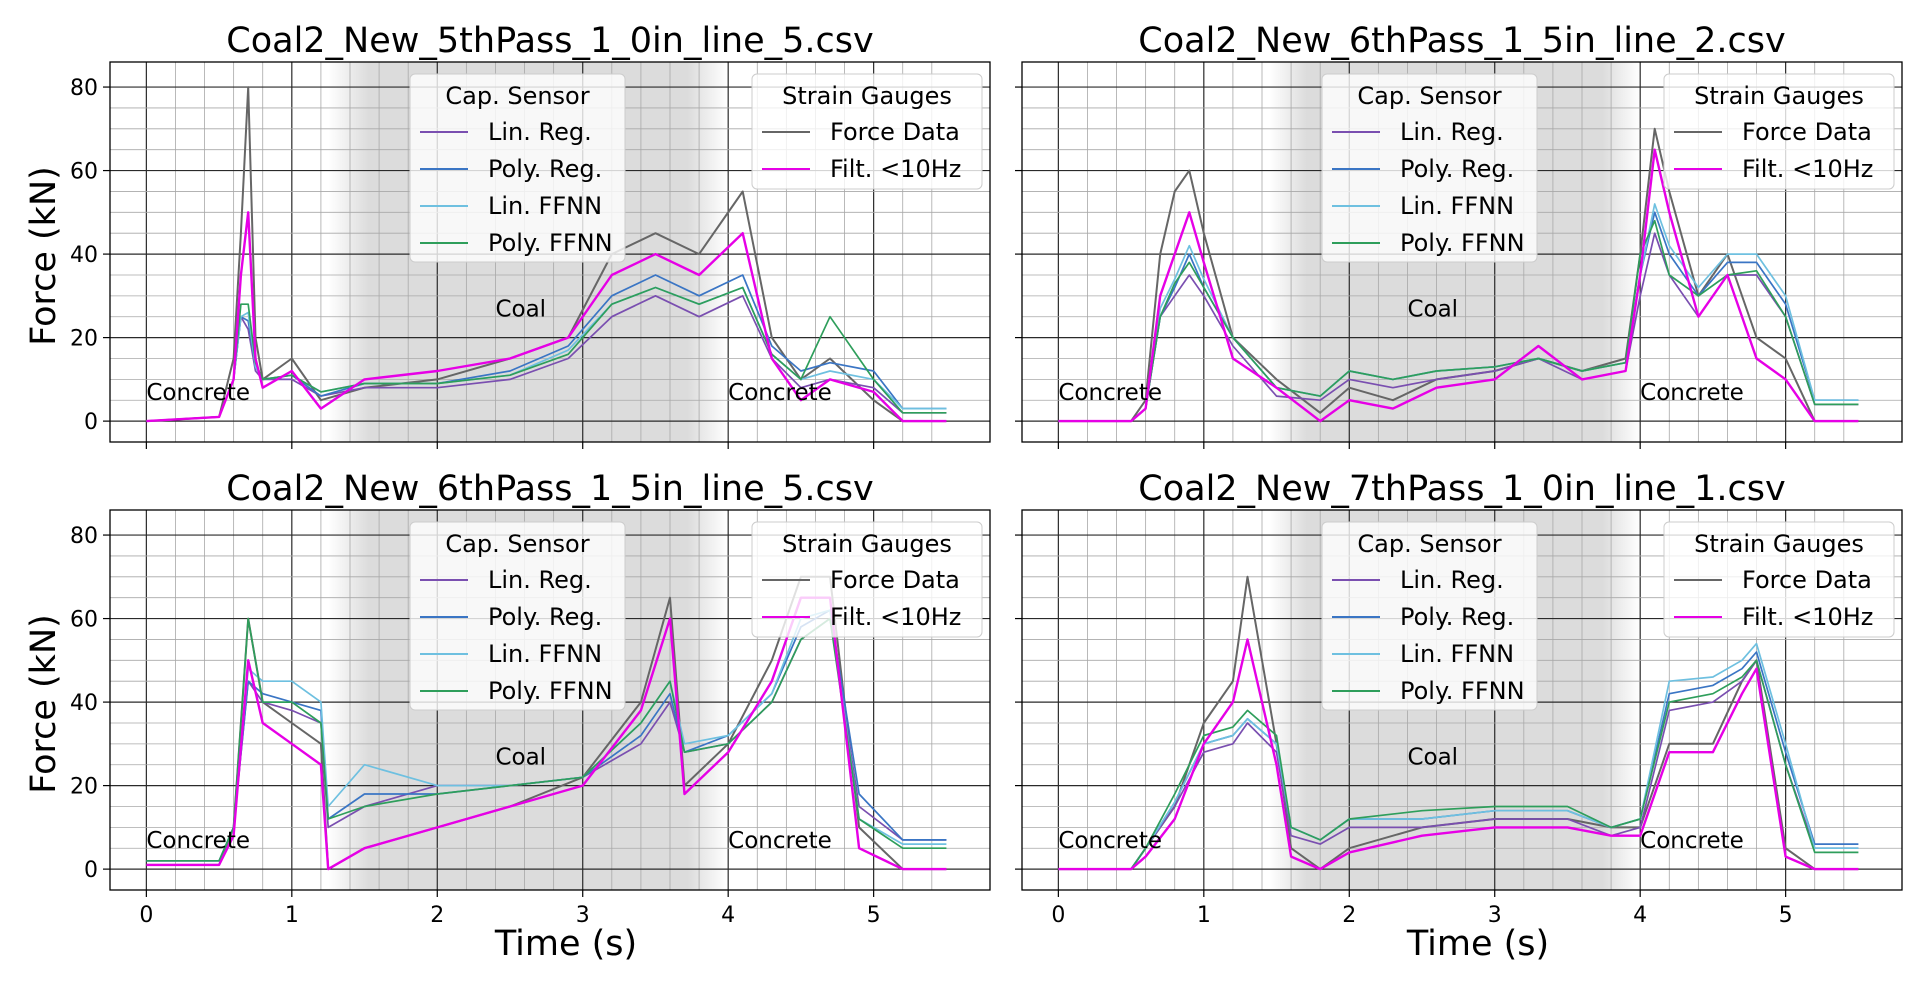  I want to click on x-axis-label-right: Time (s), so click(1477, 944).